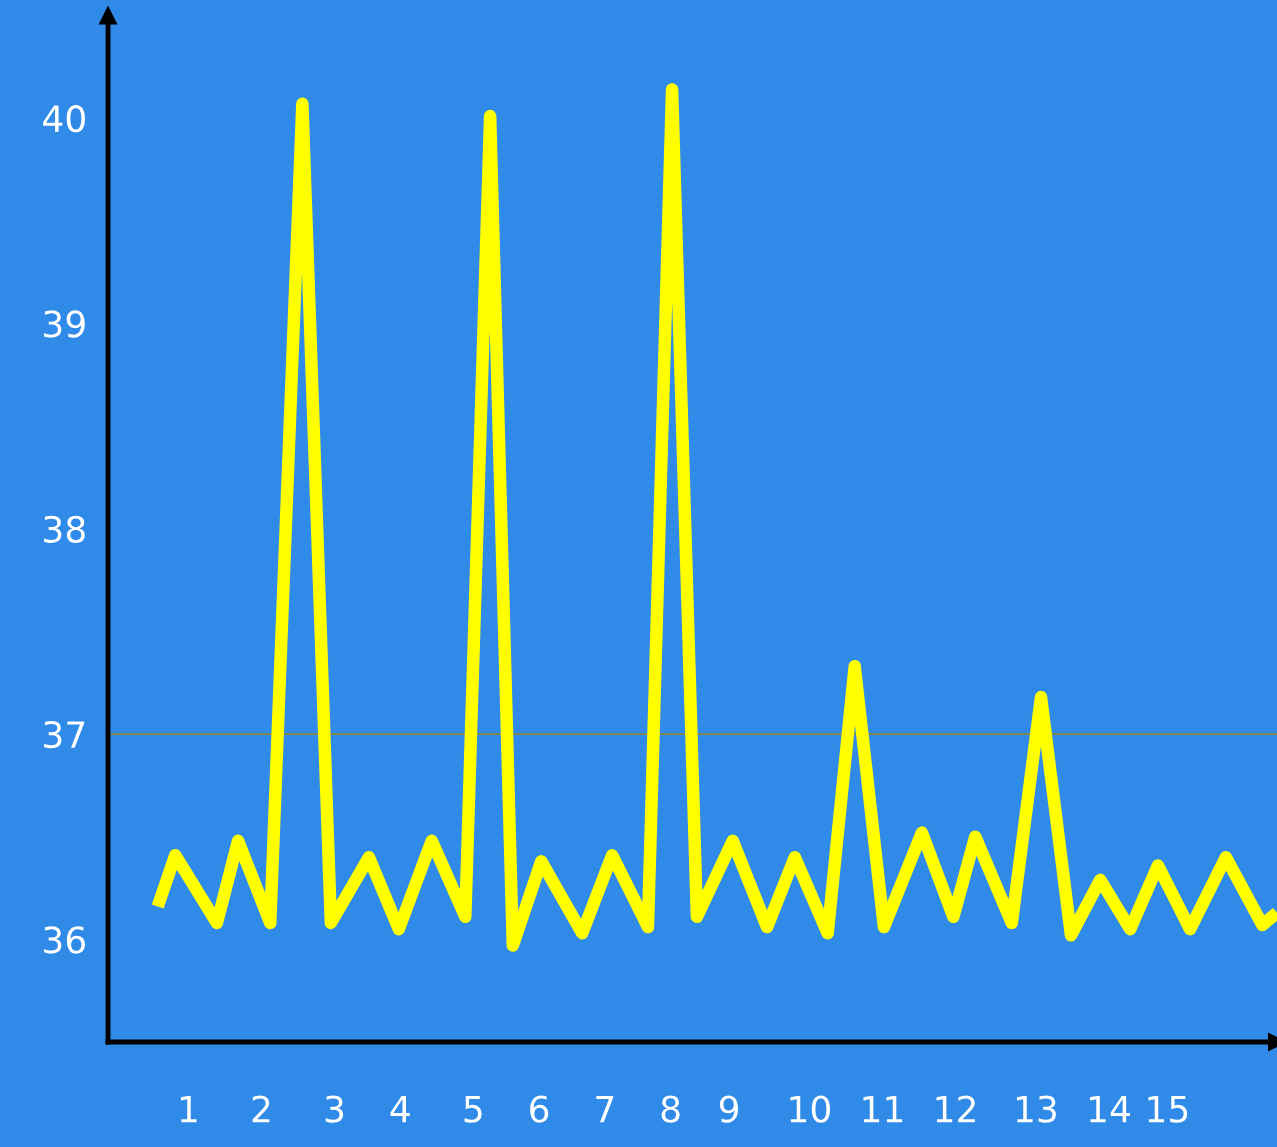 Image resolution: width=1277 pixels, height=1147 pixels. Describe the element at coordinates (1168, 1109) in the screenshot. I see `x-tick-label: 15` at that location.